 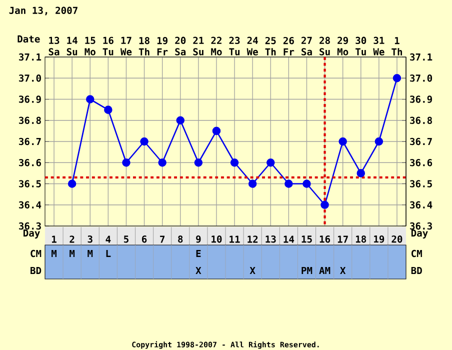 I want to click on x-tick-label: 31 We, so click(x=378, y=46).